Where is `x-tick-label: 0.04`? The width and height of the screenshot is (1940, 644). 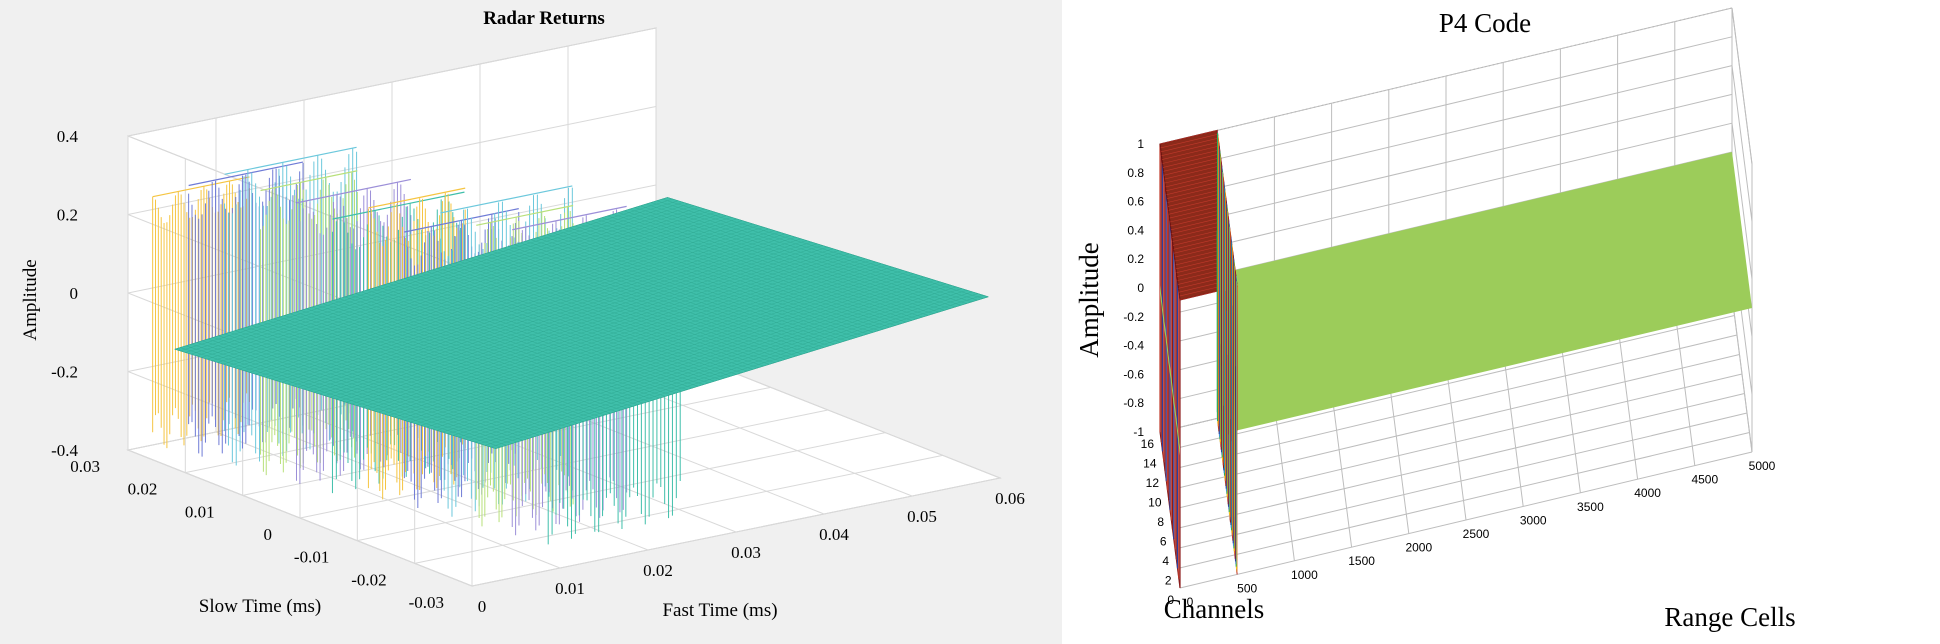
x-tick-label: 0.04 is located at coordinates (834, 534).